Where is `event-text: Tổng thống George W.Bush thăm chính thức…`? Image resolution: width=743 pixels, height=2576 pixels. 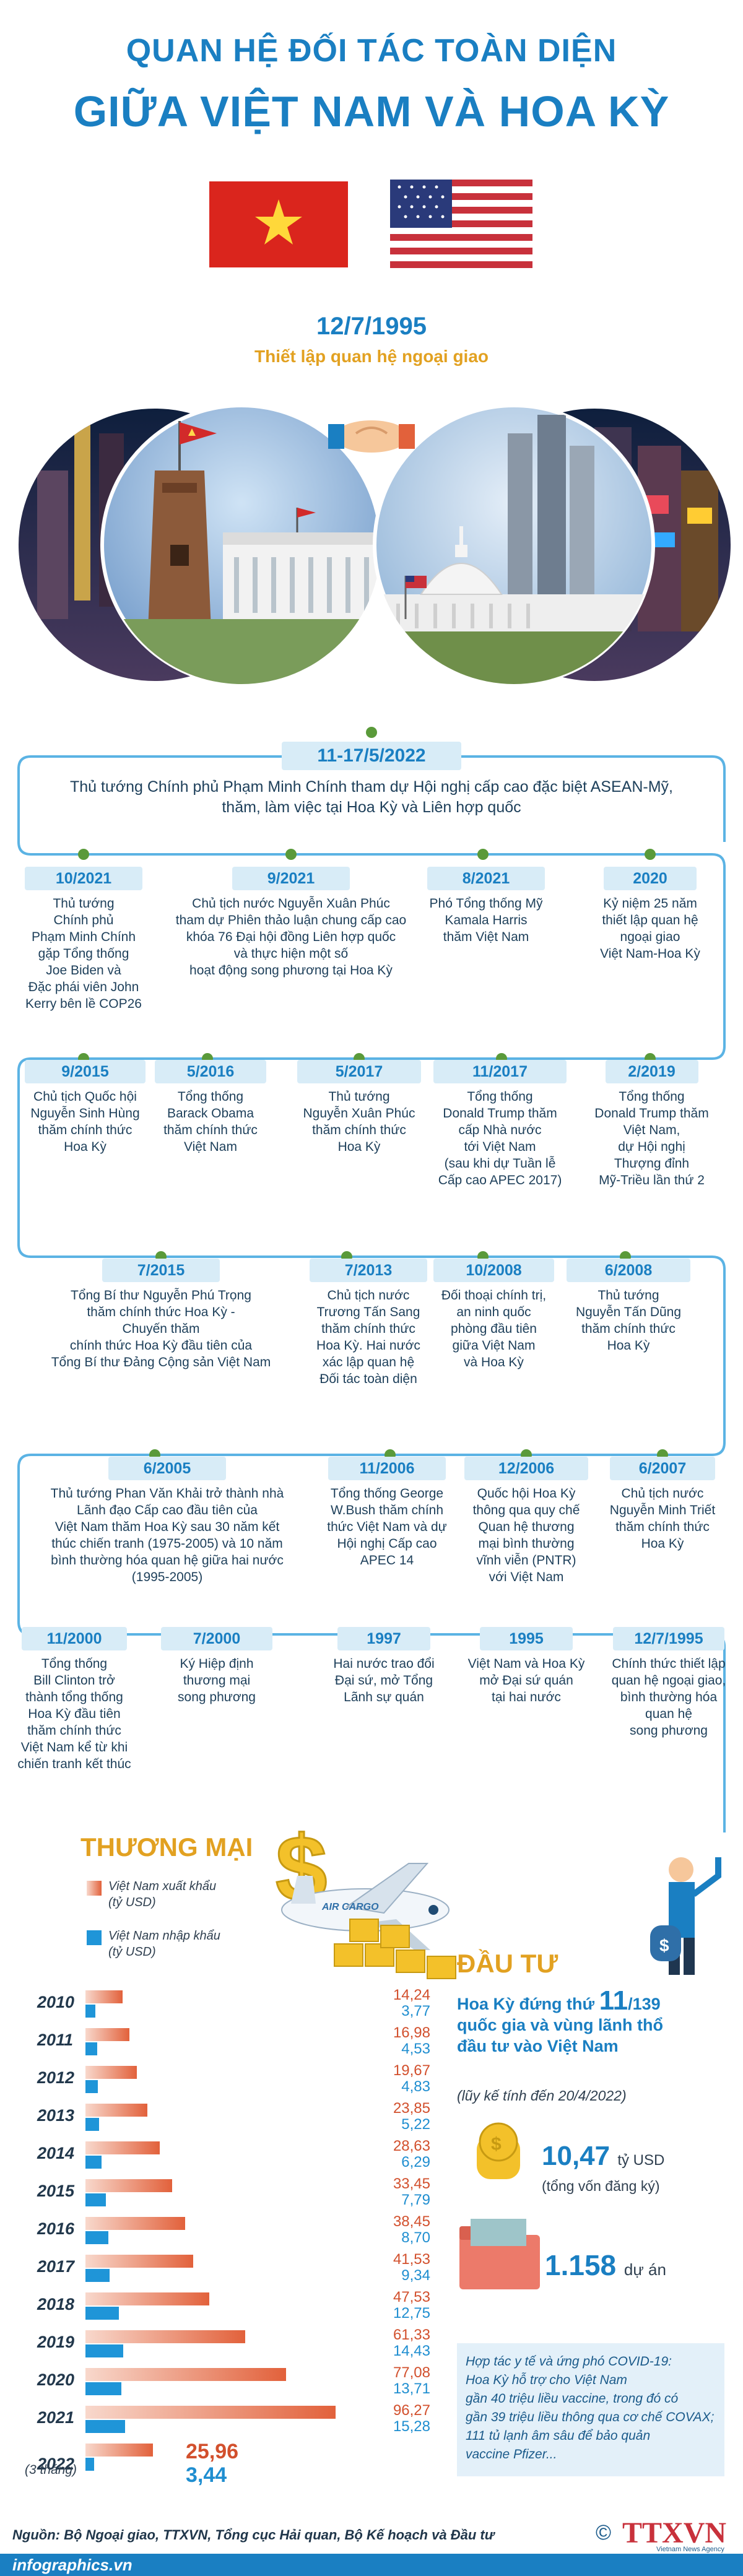
event-text: Tổng thống George W.Bush thăm chính thức… is located at coordinates (387, 1527).